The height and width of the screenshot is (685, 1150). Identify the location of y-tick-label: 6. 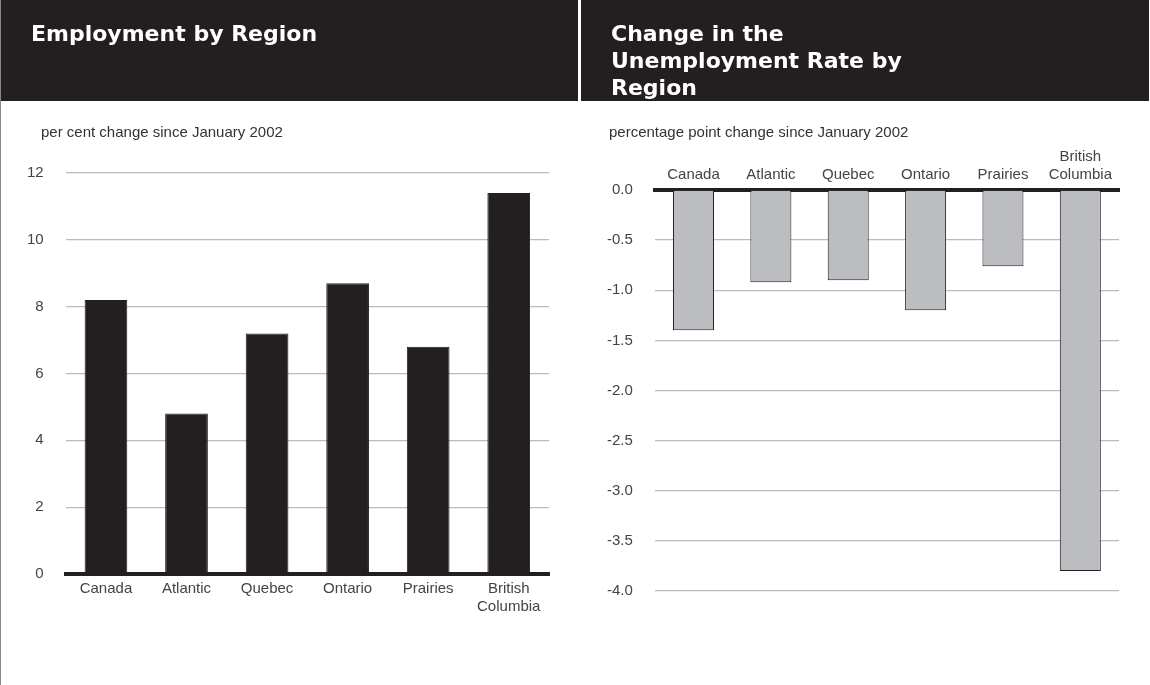
(39, 372).